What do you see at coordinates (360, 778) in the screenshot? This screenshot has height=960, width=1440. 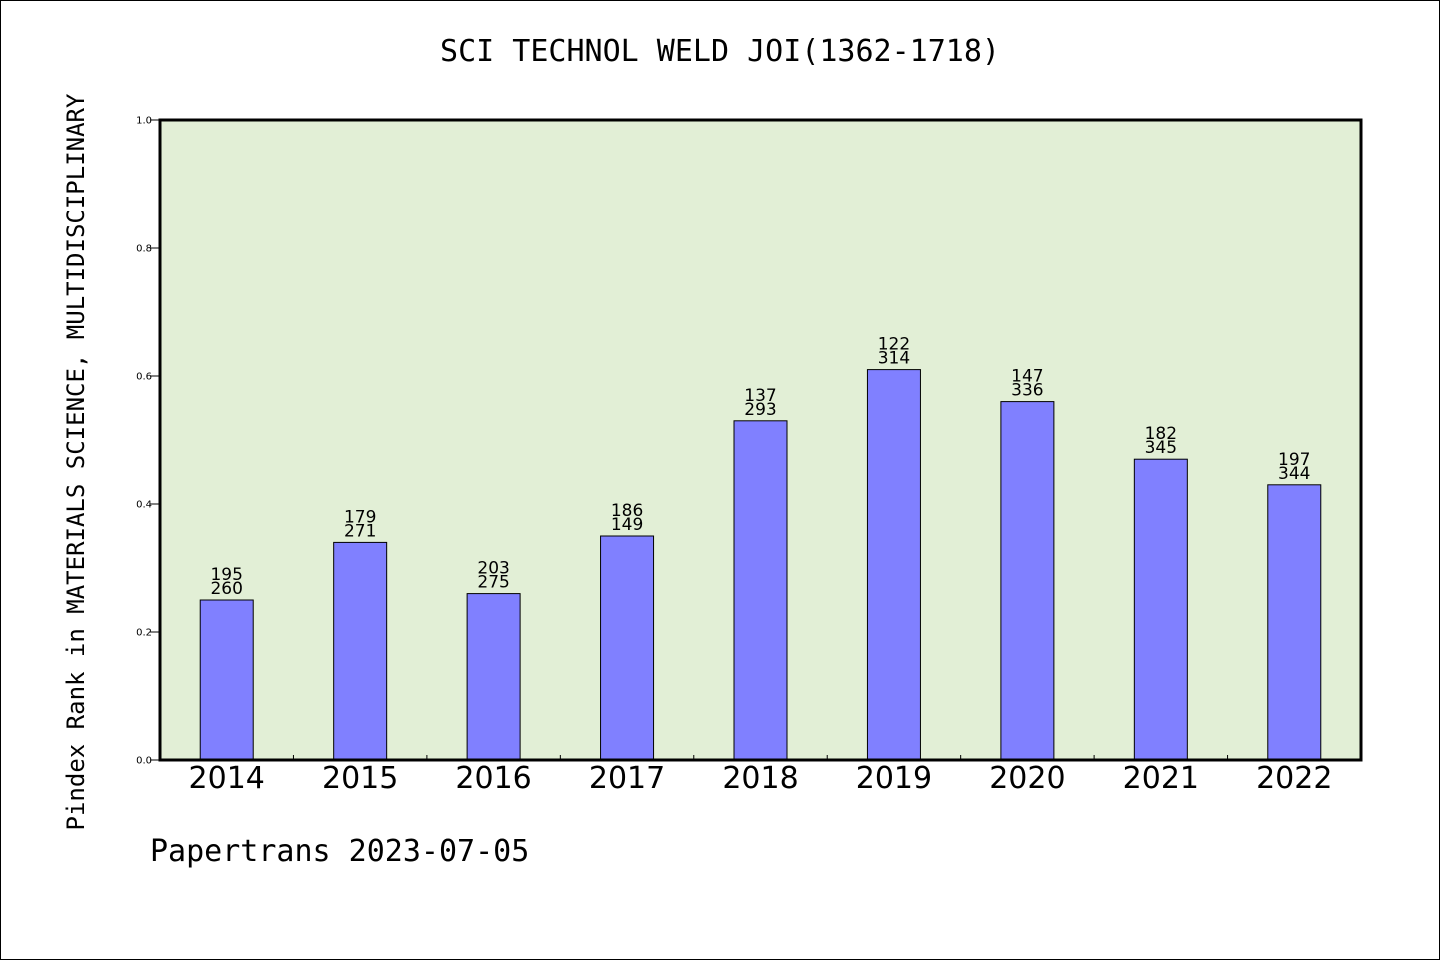 I see `x-tick-label: 2015` at bounding box center [360, 778].